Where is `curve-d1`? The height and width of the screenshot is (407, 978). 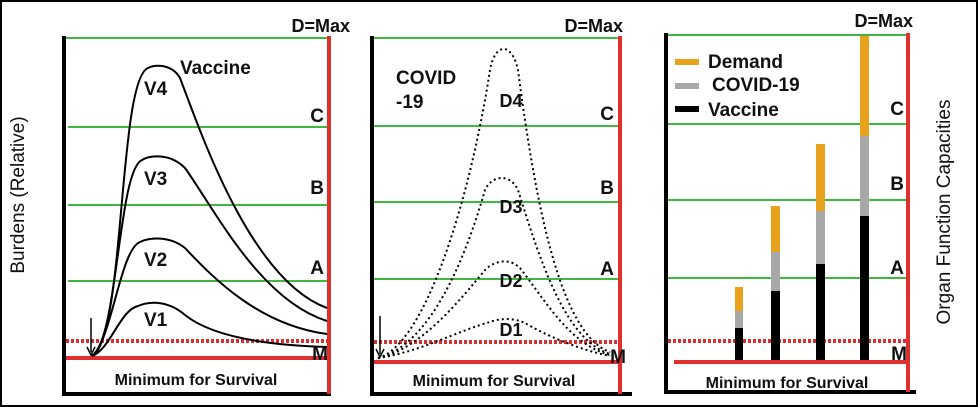
curve-d1 is located at coordinates (494, 338).